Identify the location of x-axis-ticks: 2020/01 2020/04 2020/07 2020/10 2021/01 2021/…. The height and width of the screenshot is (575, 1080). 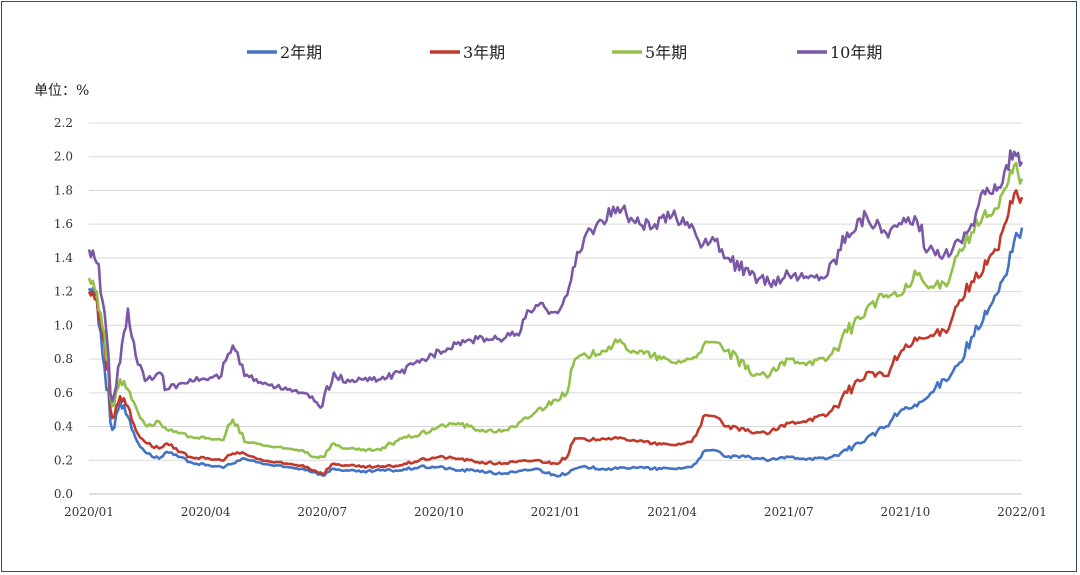
(555, 512).